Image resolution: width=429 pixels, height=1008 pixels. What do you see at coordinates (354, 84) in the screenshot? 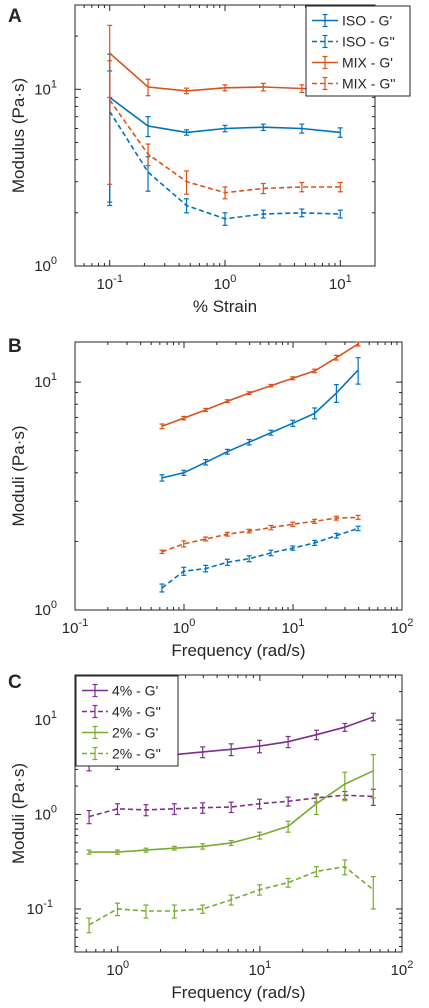
I see `legend-item: MIX - G''` at bounding box center [354, 84].